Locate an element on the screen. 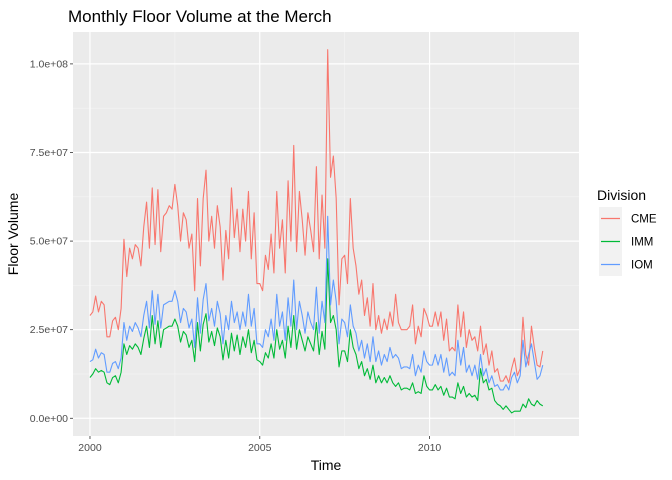 This screenshot has height=480, width=672. legend-item-imm: IMM is located at coordinates (626, 241).